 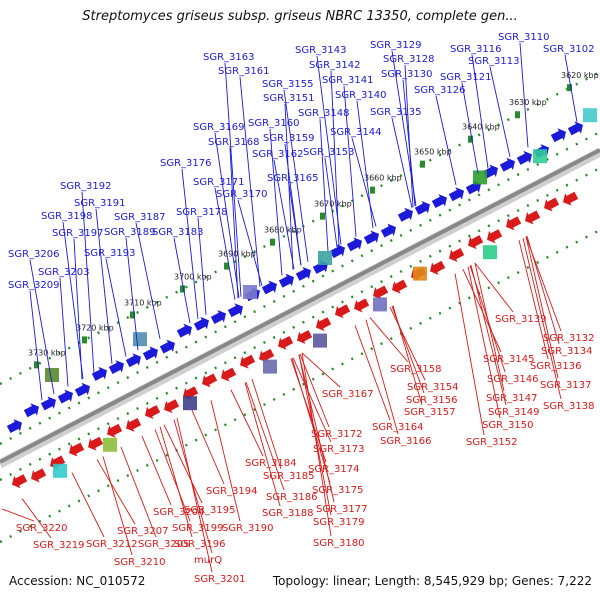 What do you see at coordinates (234, 142) in the screenshot?
I see `top-gene-label: SGR_3168` at bounding box center [234, 142].